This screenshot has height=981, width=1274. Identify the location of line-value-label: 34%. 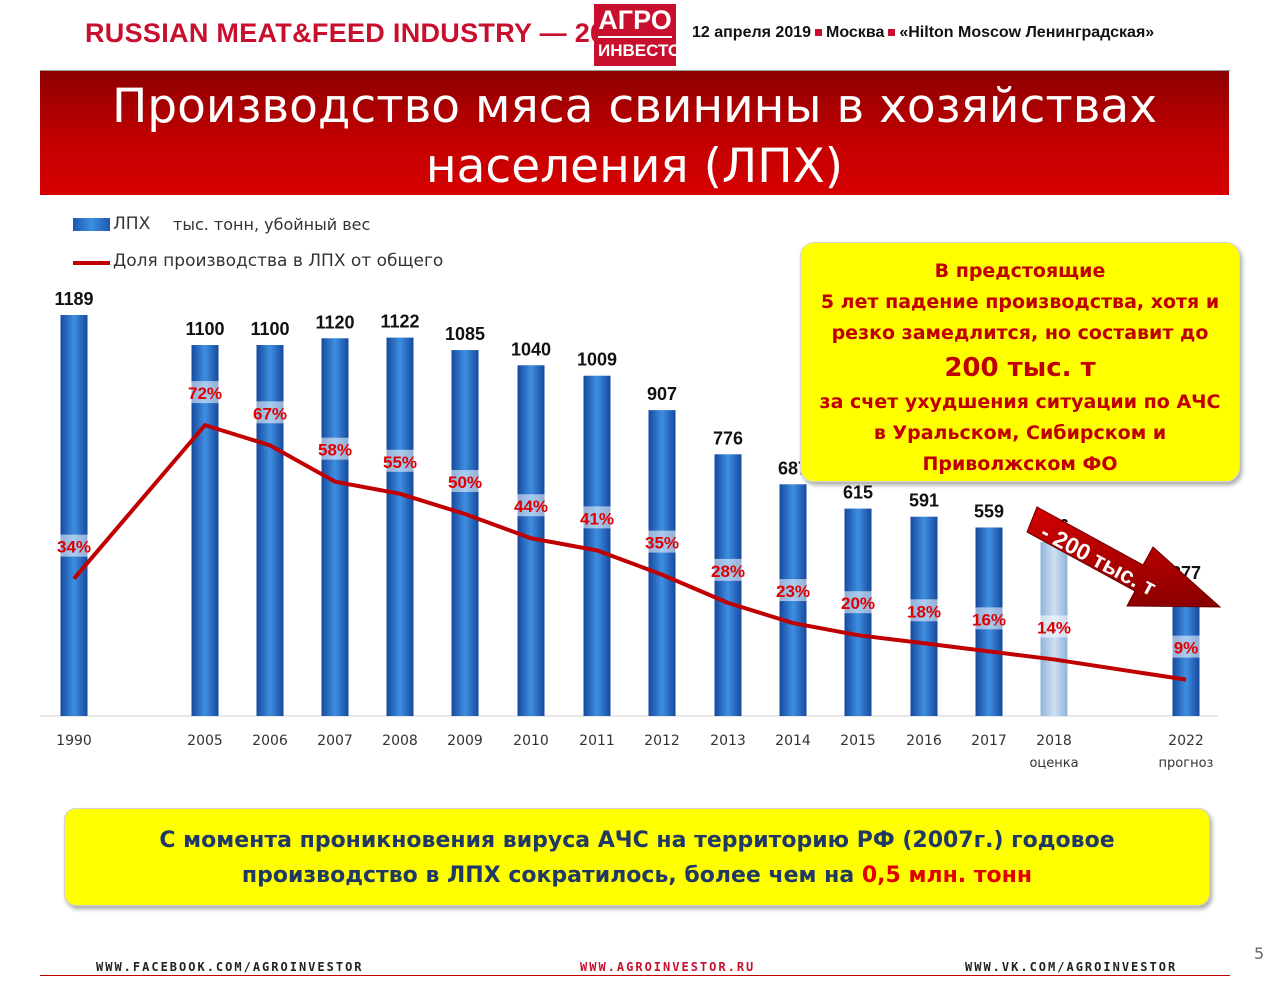
(74, 547).